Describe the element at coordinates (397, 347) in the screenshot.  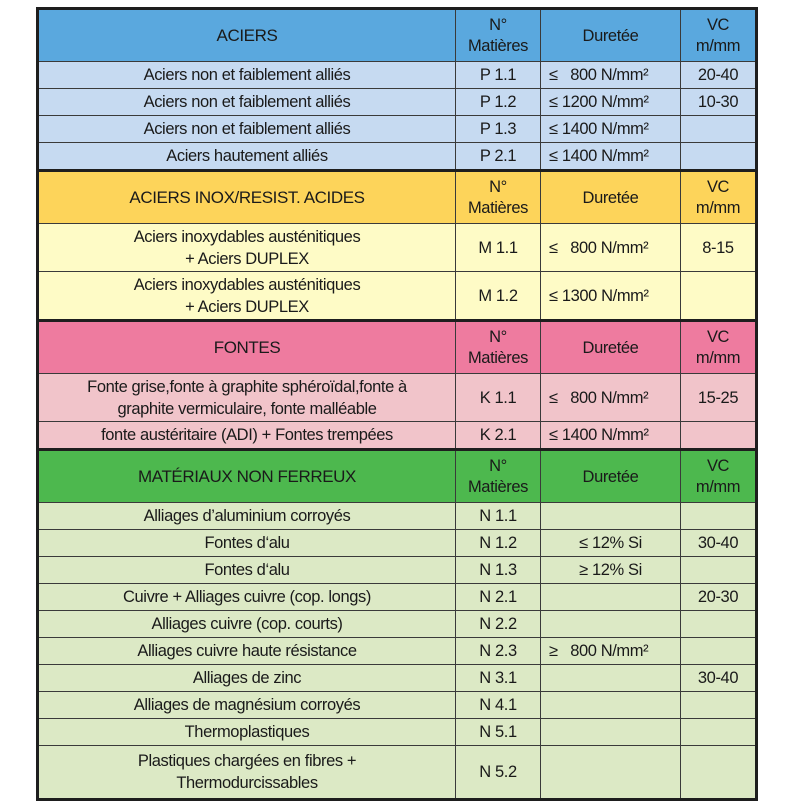
I see `section-header: FONTES N° Matières Duretée VC m/mm` at that location.